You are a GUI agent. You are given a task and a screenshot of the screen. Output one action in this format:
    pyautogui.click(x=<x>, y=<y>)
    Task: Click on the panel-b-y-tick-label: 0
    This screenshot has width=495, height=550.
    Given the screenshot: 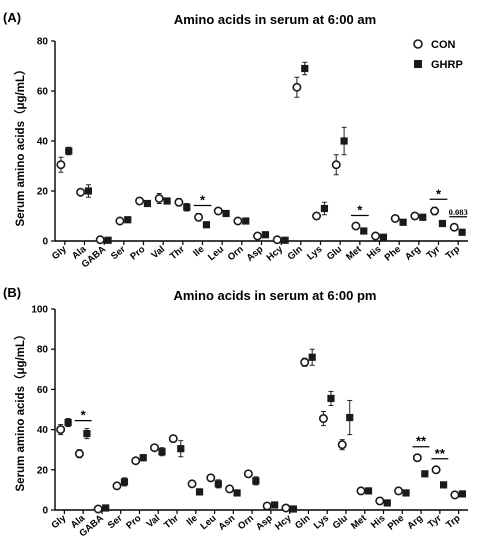 What is the action you would take?
    pyautogui.click(x=45, y=511)
    